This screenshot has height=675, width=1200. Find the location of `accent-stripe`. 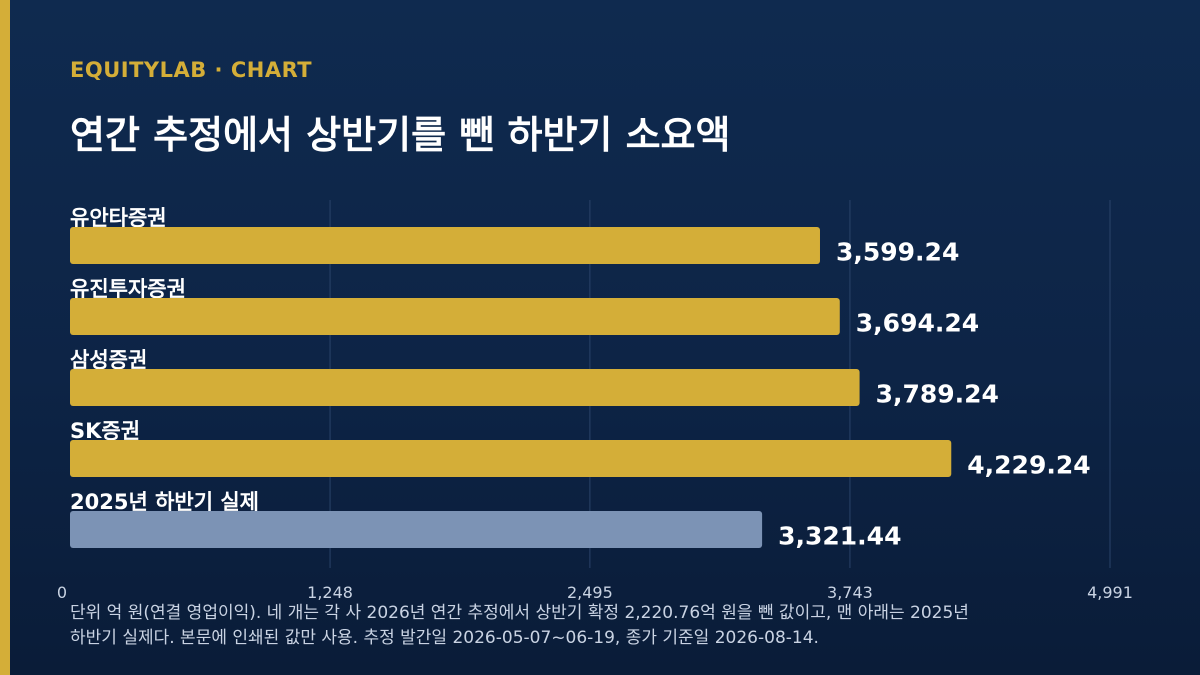

accent-stripe is located at coordinates (5, 337).